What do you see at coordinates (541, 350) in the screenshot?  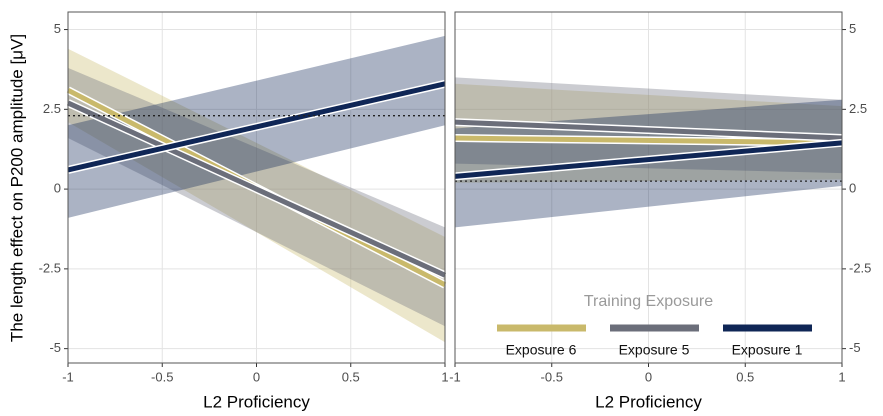 I see `legend-label: Exposure 6` at bounding box center [541, 350].